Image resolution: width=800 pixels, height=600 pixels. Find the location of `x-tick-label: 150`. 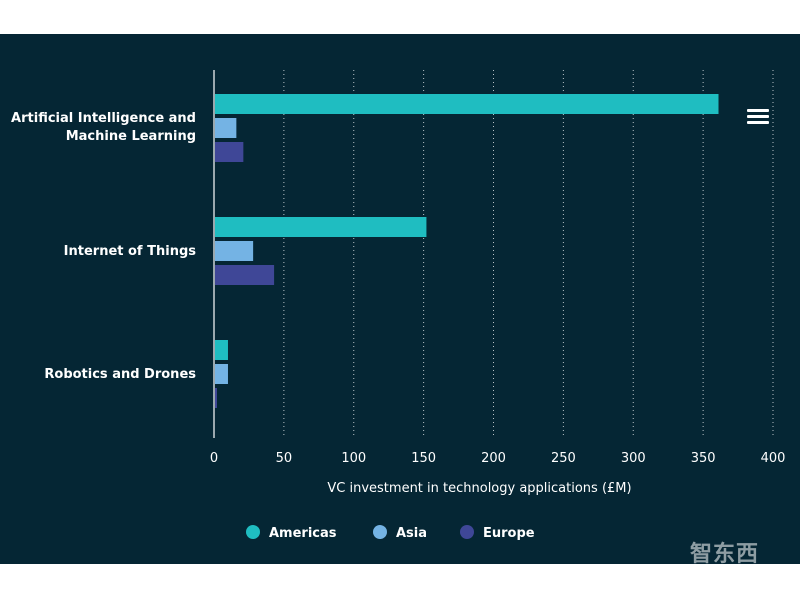

x-tick-label: 150 is located at coordinates (423, 458).